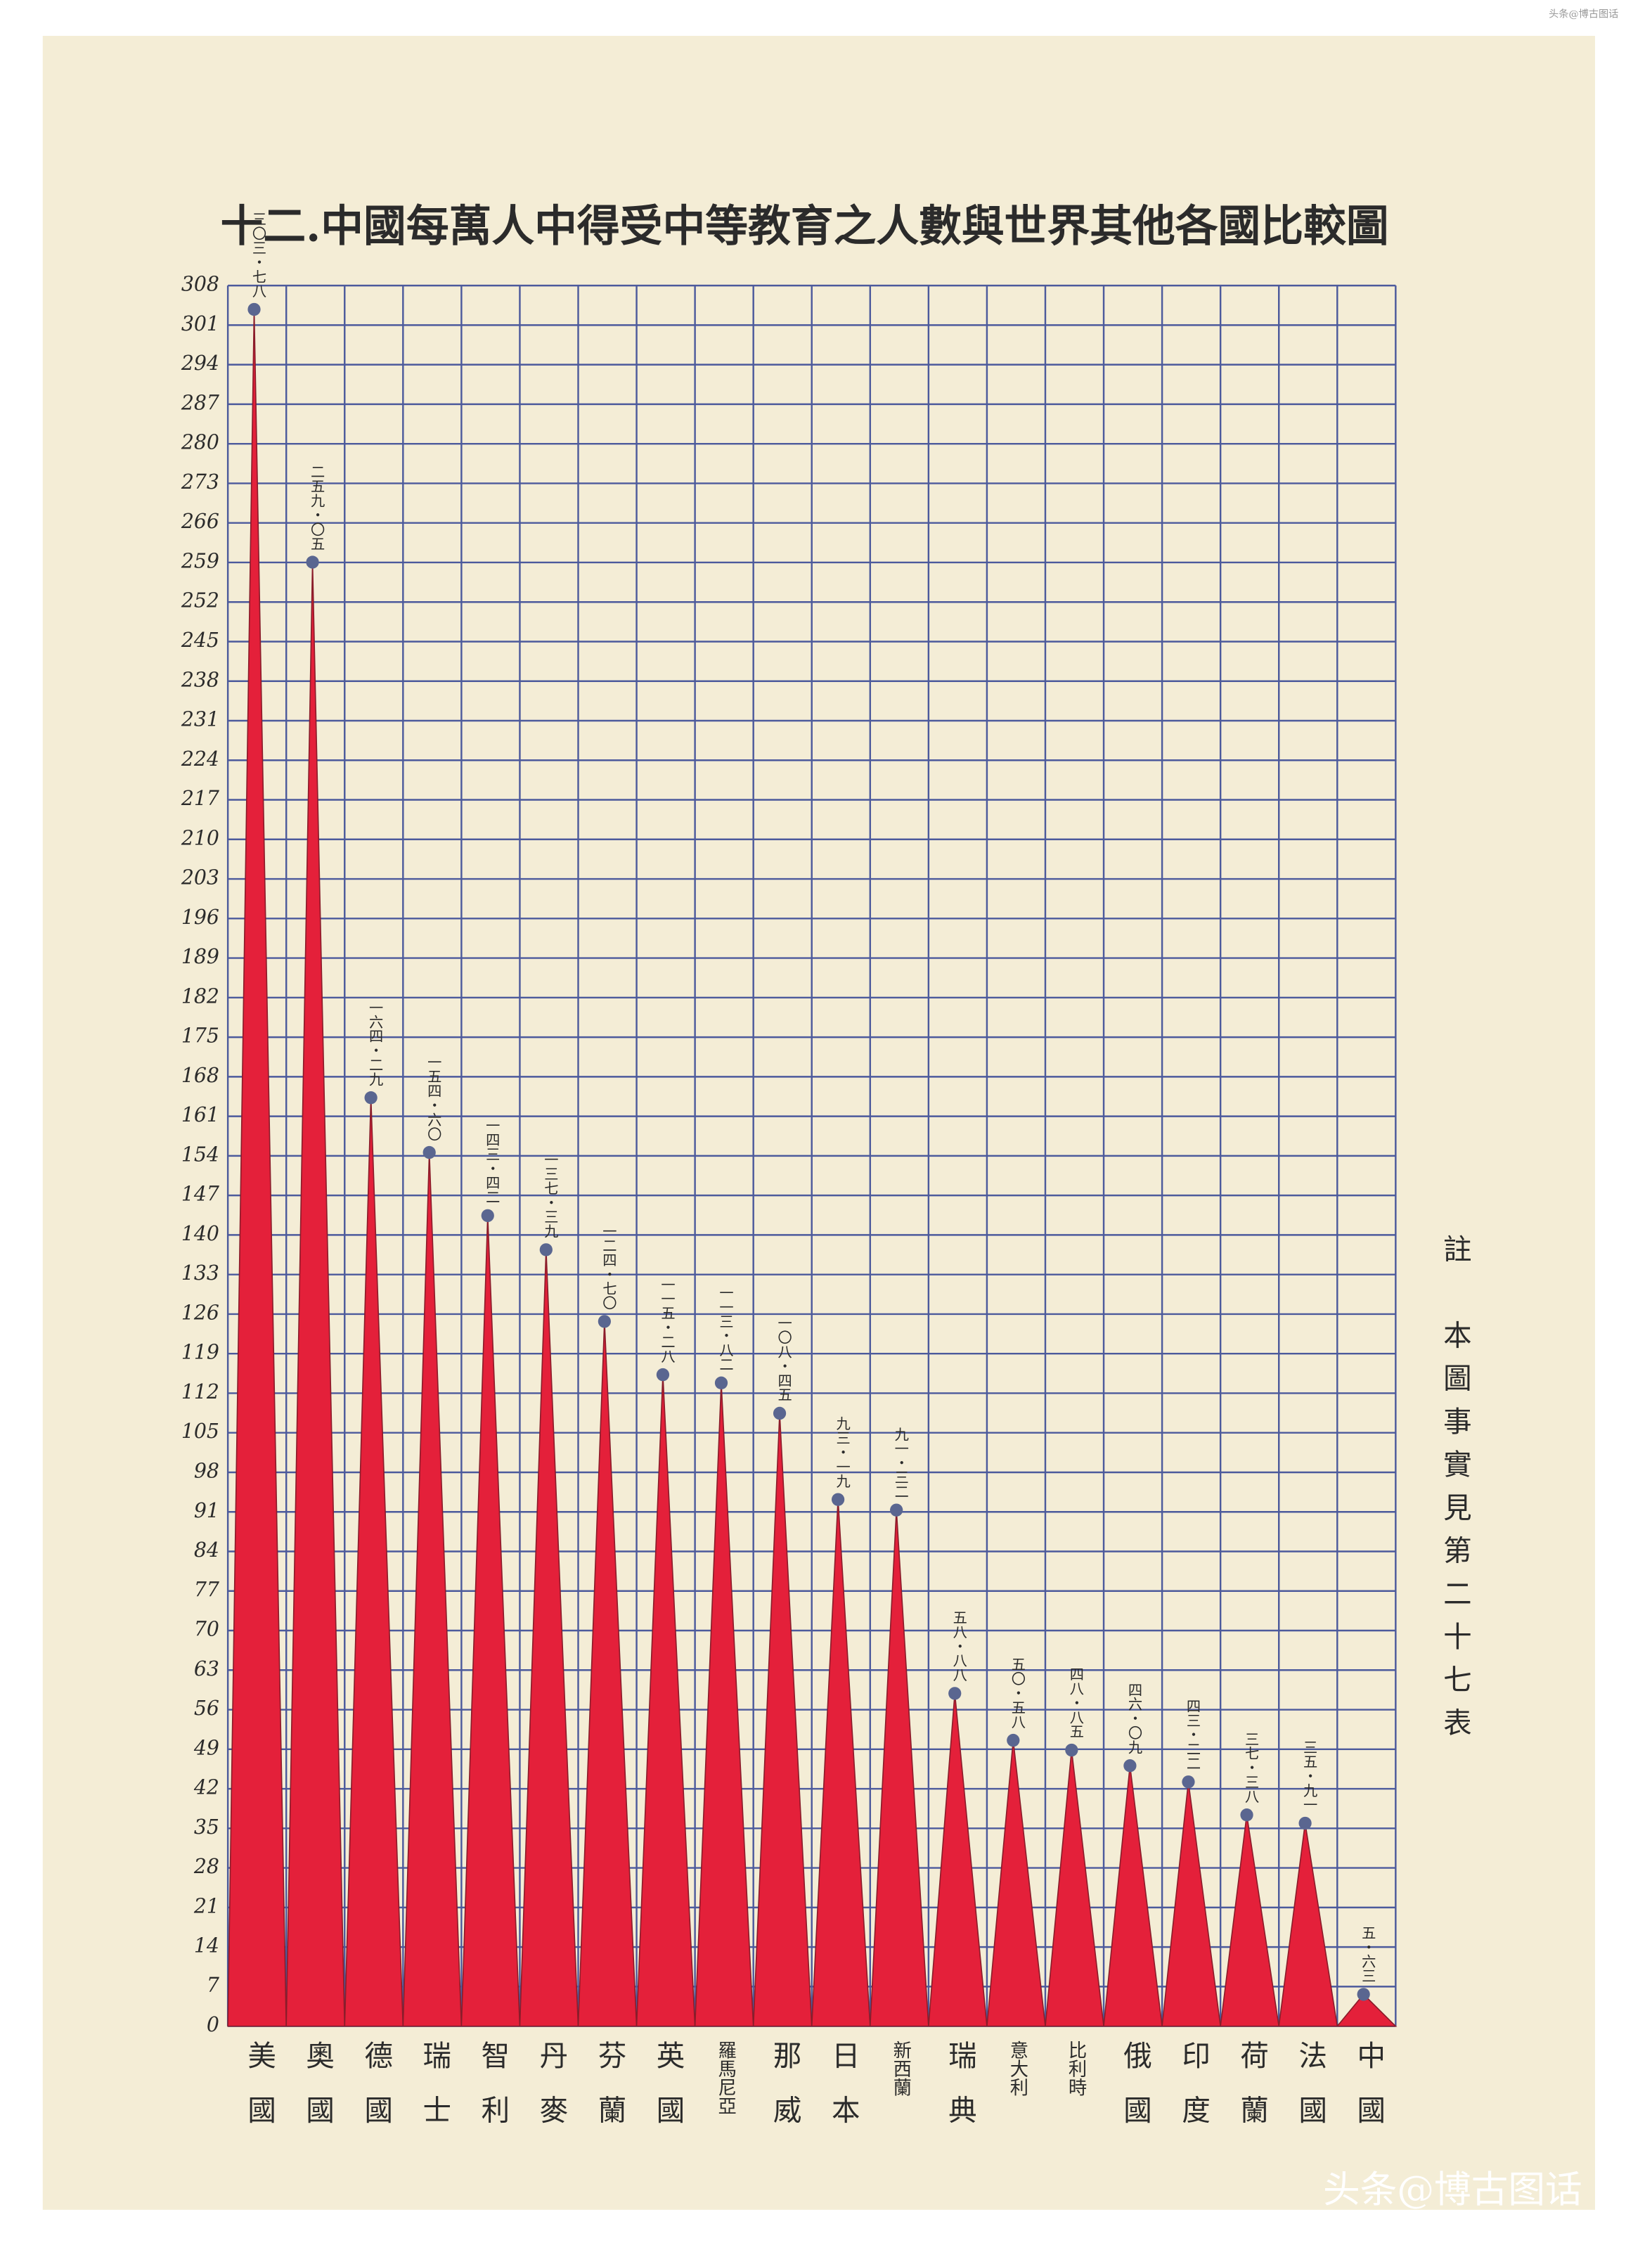 This screenshot has width=1652, height=2250. What do you see at coordinates (200, 560) in the screenshot?
I see `y-tick-label: 259` at bounding box center [200, 560].